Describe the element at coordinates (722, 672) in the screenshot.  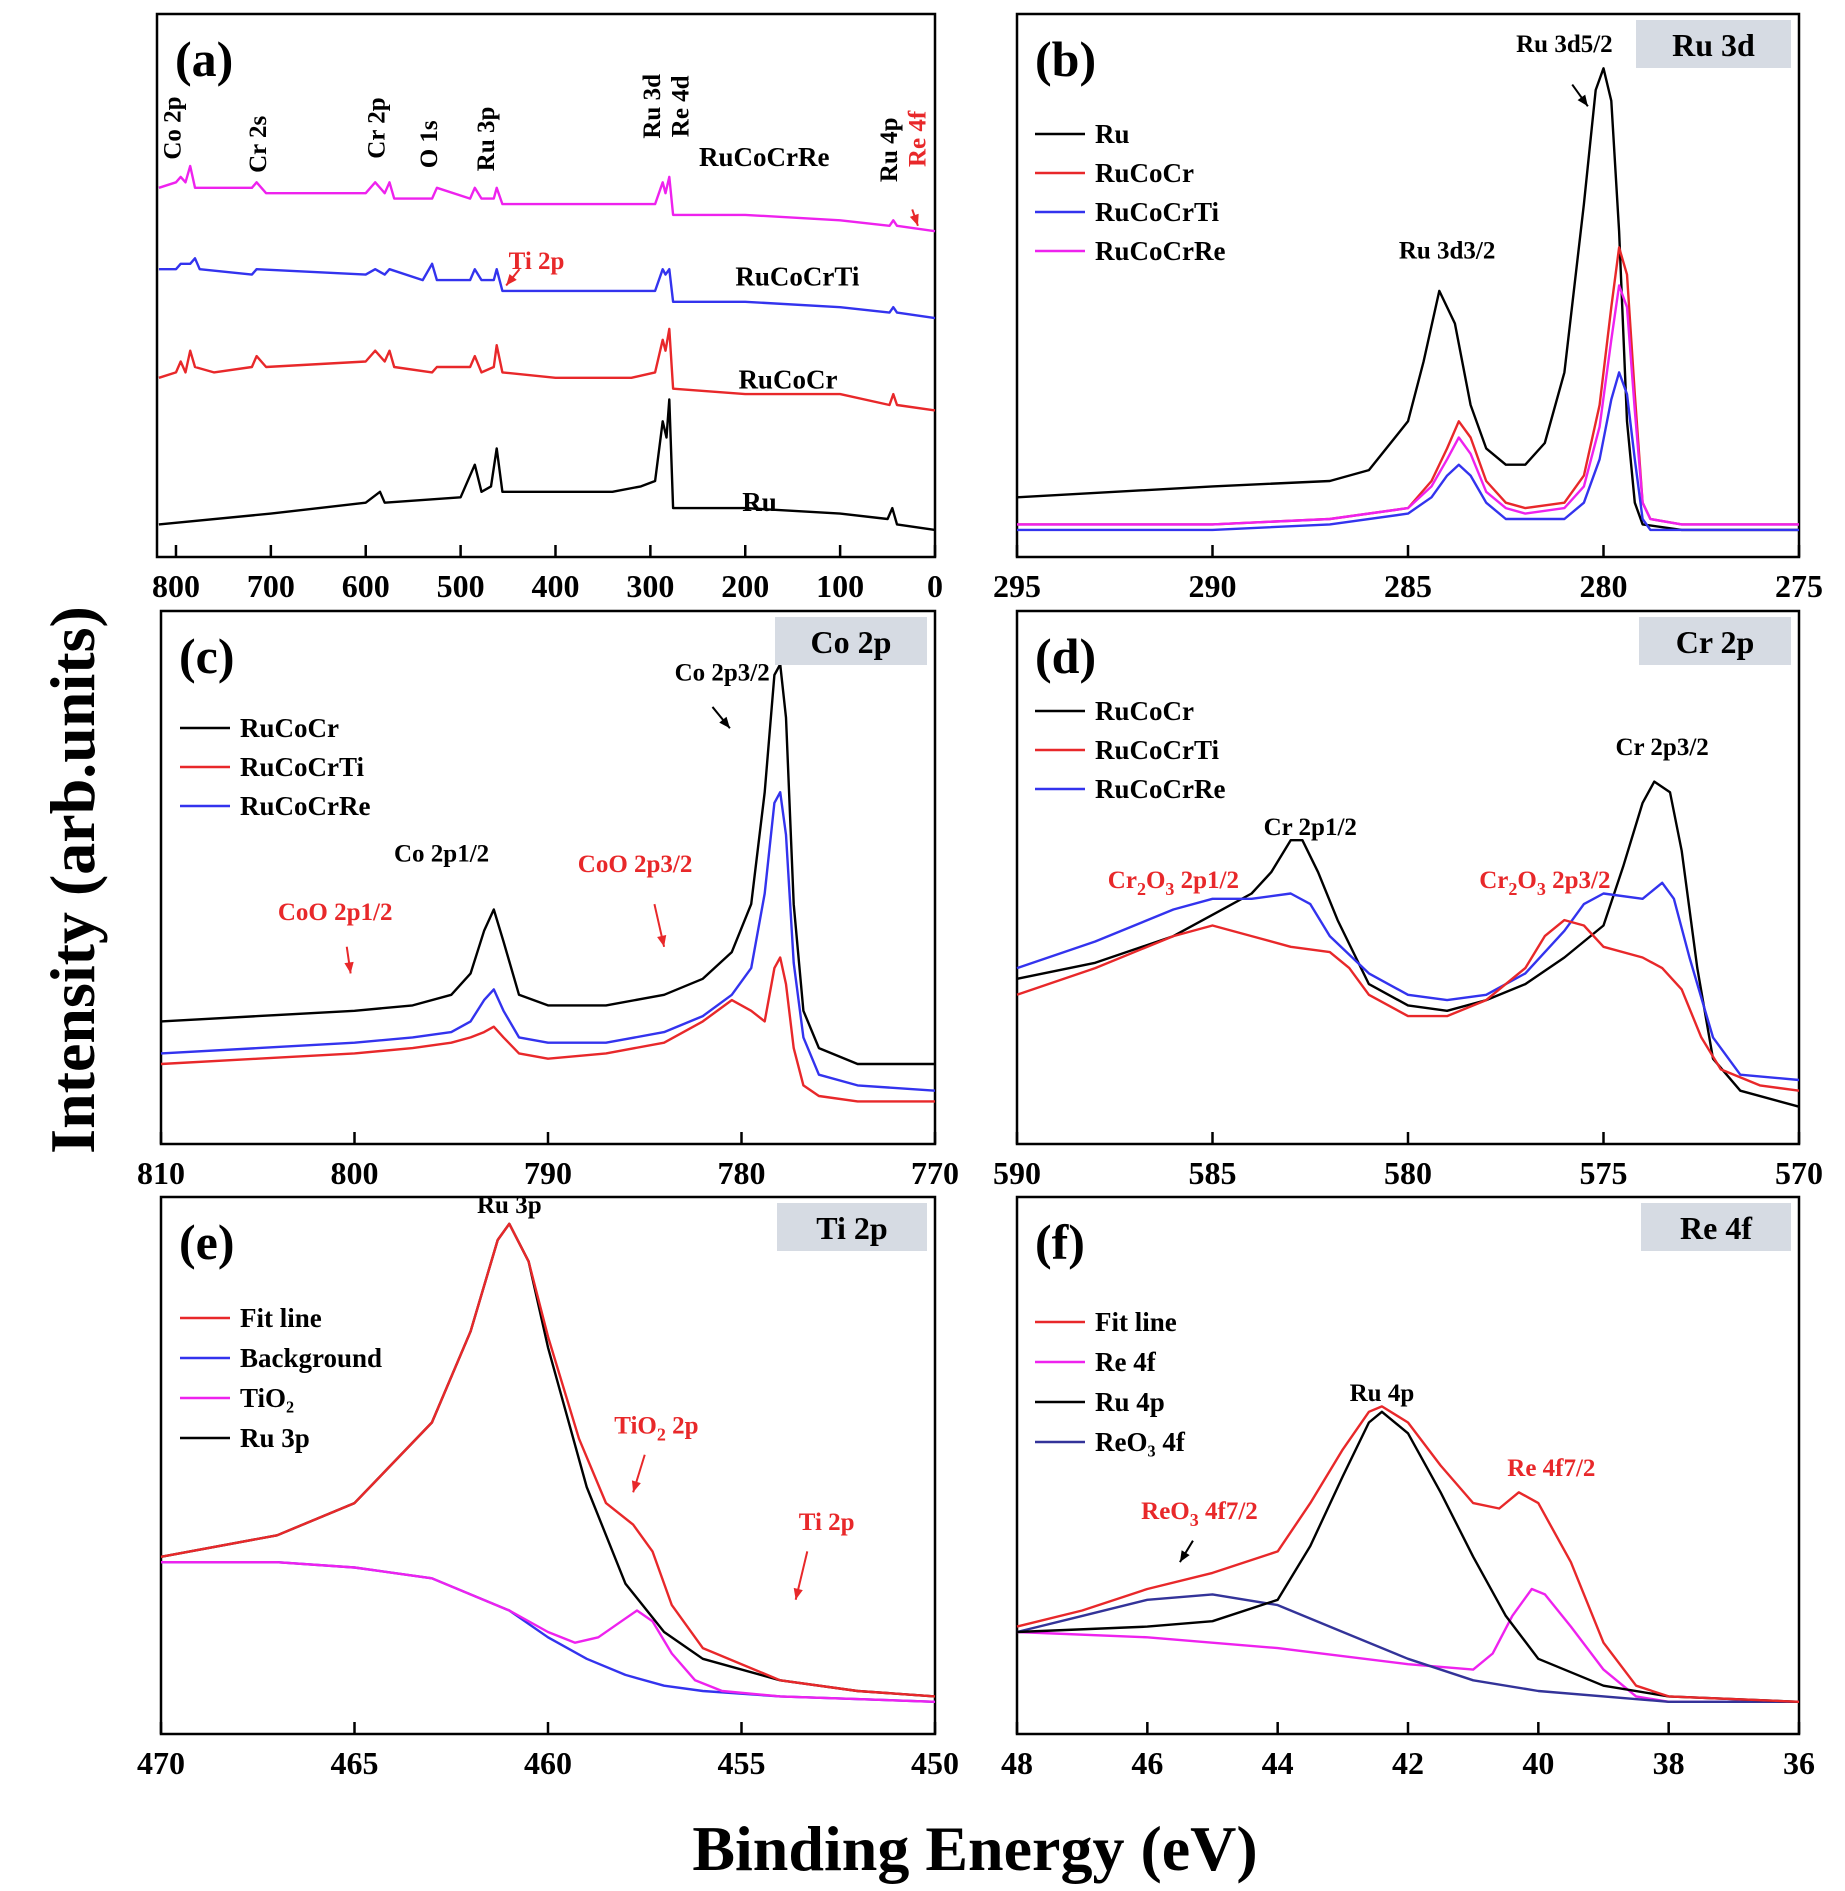
I see `annotation-c-0: Co 2p3/2` at that location.